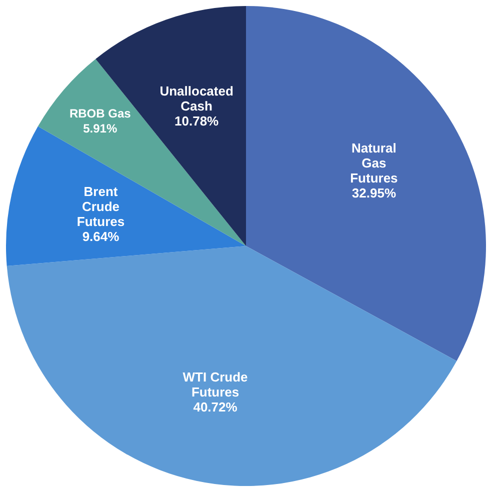 This screenshot has width=489, height=494. What do you see at coordinates (215, 384) in the screenshot?
I see `slice-label: WTI Crude Futures` at bounding box center [215, 384].